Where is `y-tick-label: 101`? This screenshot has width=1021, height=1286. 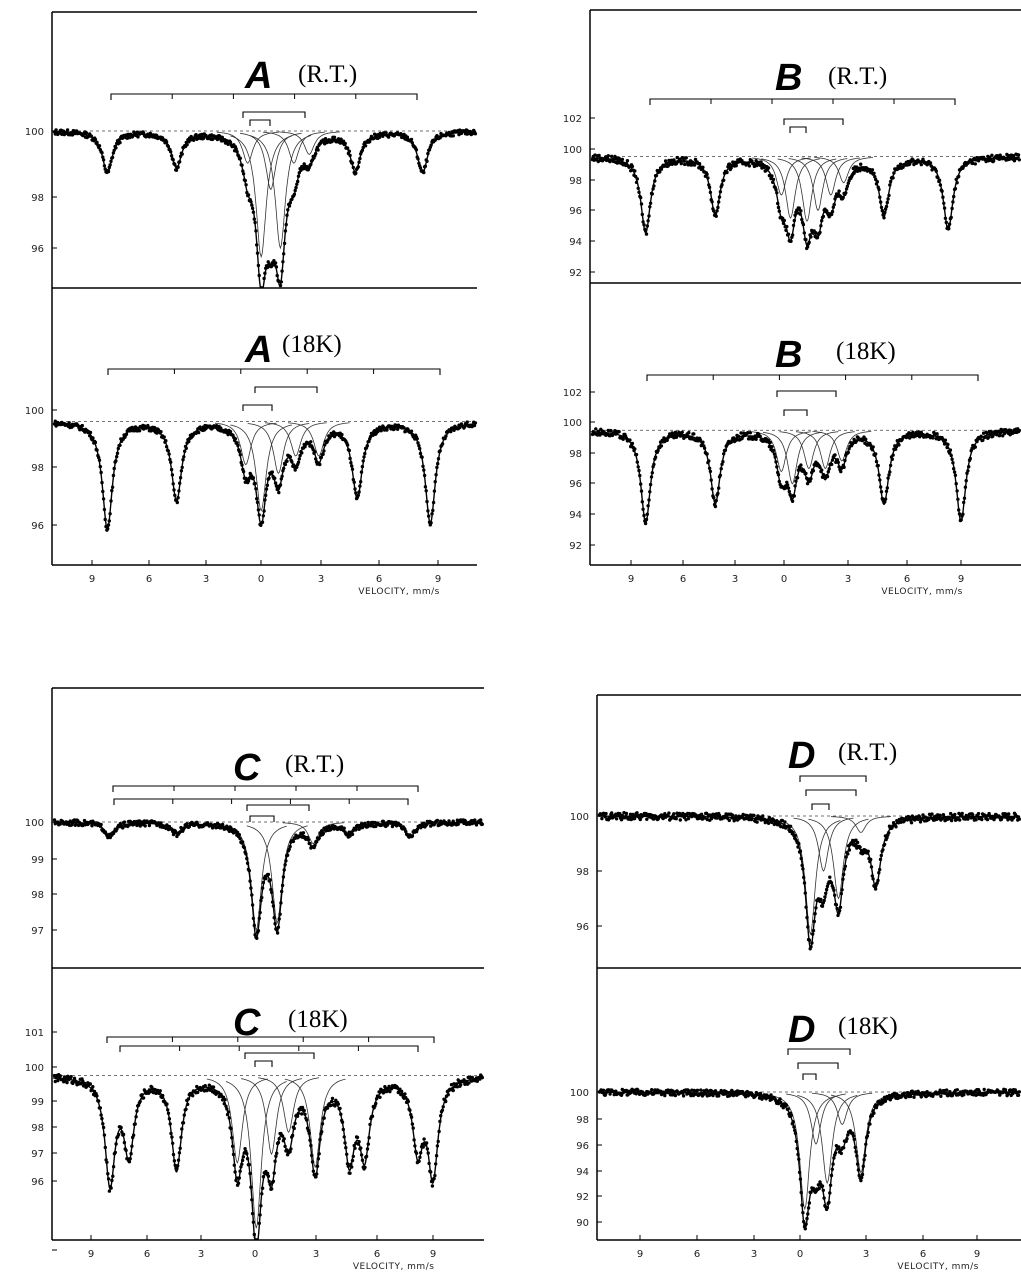
y-tick-label: 101 is located at coordinates (34, 1033).